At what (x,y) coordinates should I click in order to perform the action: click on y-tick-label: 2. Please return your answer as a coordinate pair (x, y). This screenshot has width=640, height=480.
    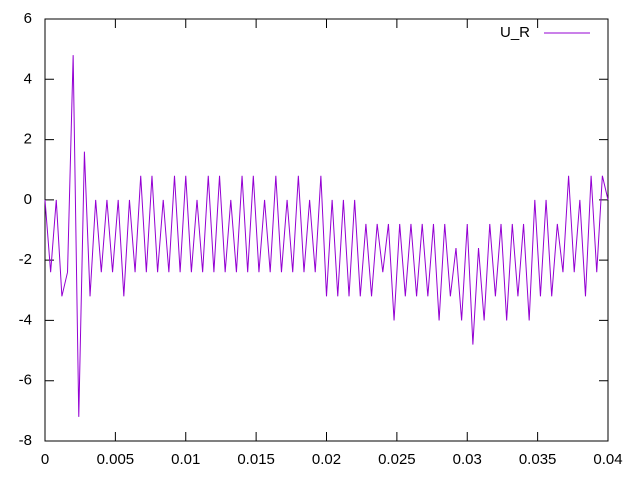
    Looking at the image, I should click on (28, 139).